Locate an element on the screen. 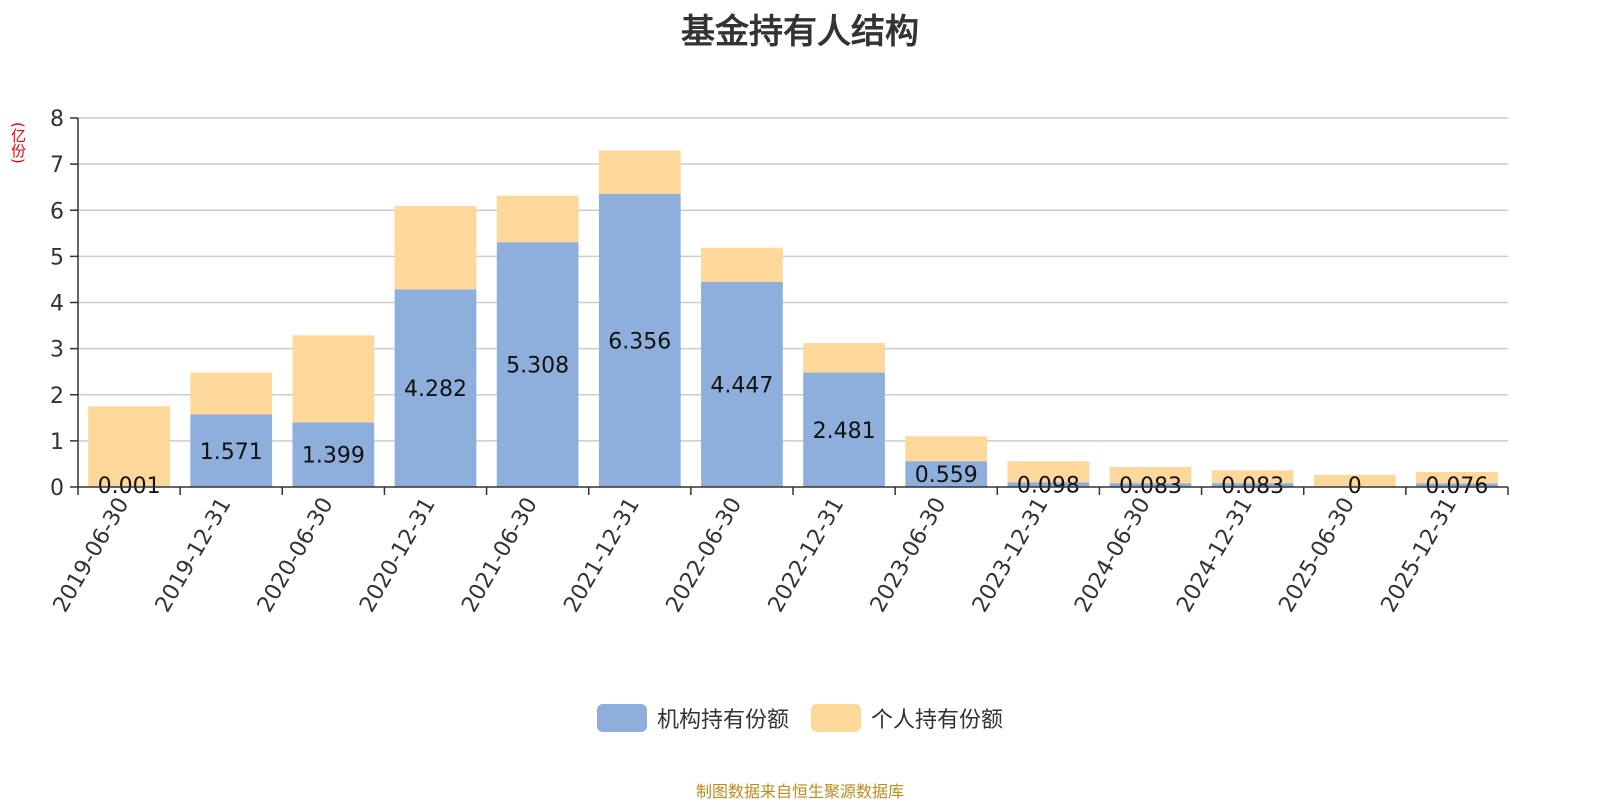  y-tick-label-7: 7 is located at coordinates (57, 165).